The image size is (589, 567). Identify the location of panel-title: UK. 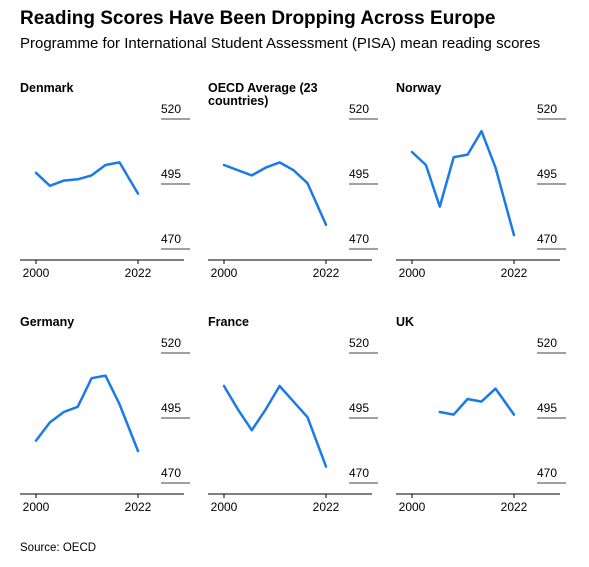
(405, 322).